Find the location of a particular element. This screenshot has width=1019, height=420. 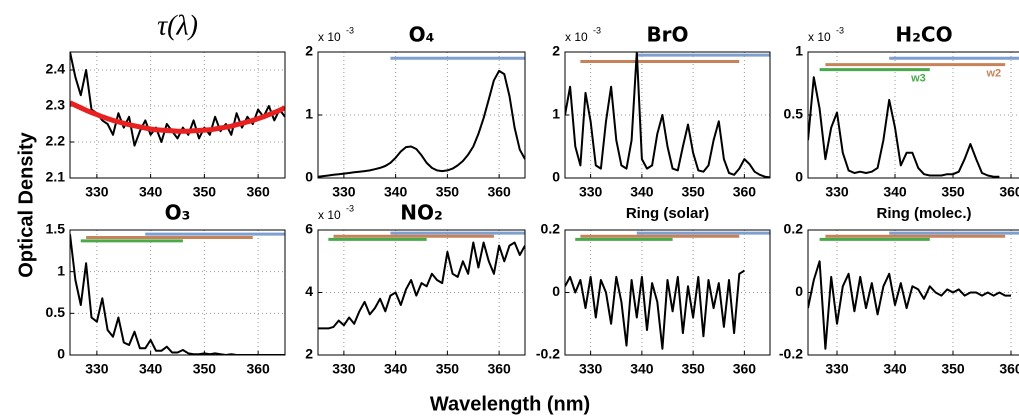

chart-title: Ring (molec.) is located at coordinates (923, 213).